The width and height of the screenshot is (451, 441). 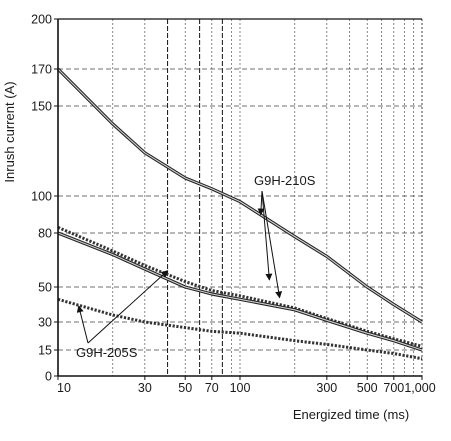 What do you see at coordinates (107, 352) in the screenshot?
I see `series-annotation-label: G9H-205S` at bounding box center [107, 352].